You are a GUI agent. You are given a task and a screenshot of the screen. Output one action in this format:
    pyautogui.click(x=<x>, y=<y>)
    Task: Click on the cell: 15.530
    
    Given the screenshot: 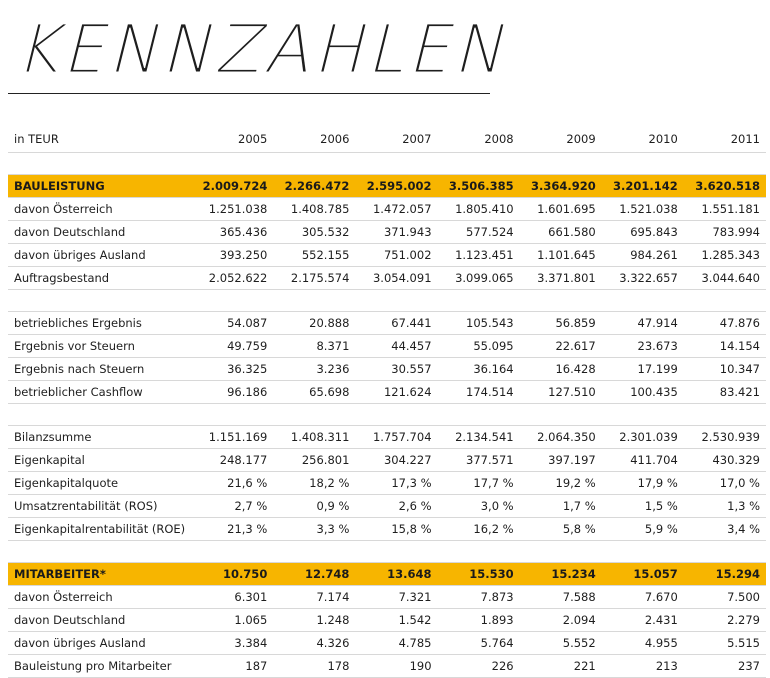 What is the action you would take?
    pyautogui.click(x=478, y=574)
    